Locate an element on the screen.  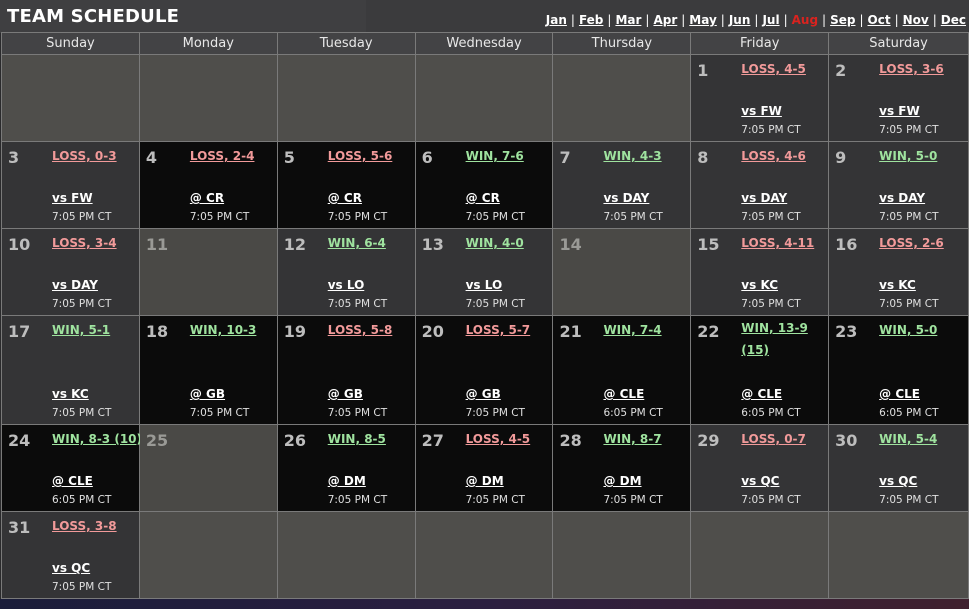
month-link-may: May is located at coordinates (703, 20).